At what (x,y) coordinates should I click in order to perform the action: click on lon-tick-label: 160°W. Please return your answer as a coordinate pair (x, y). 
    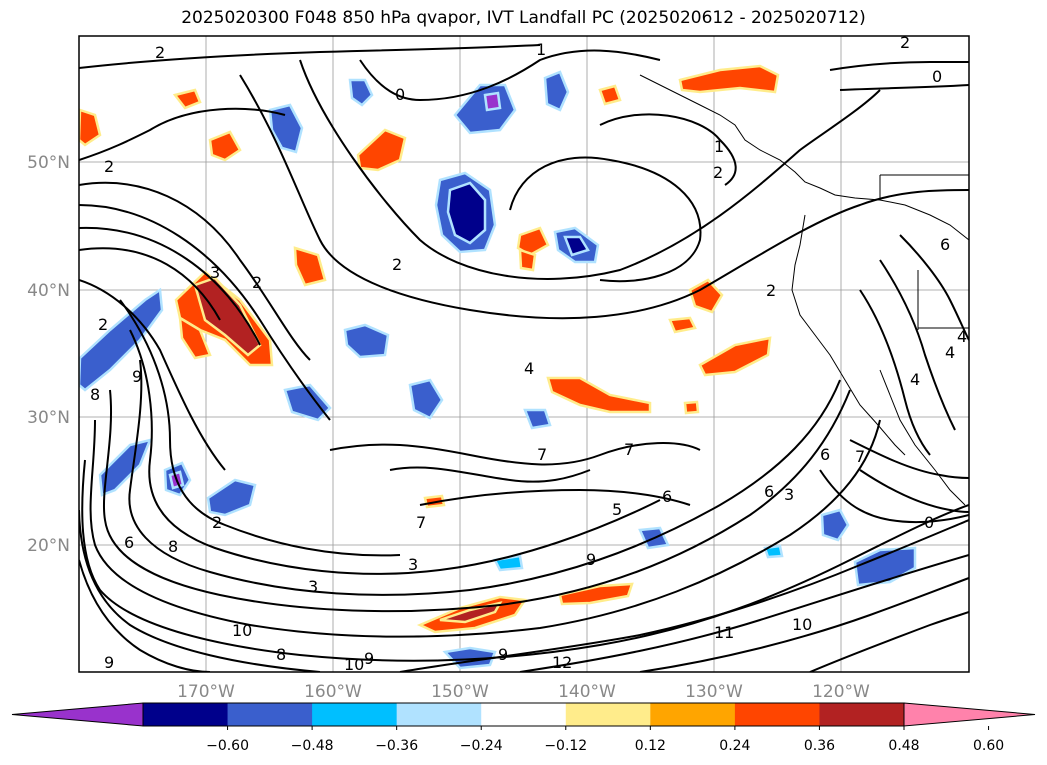
    Looking at the image, I should click on (333, 692).